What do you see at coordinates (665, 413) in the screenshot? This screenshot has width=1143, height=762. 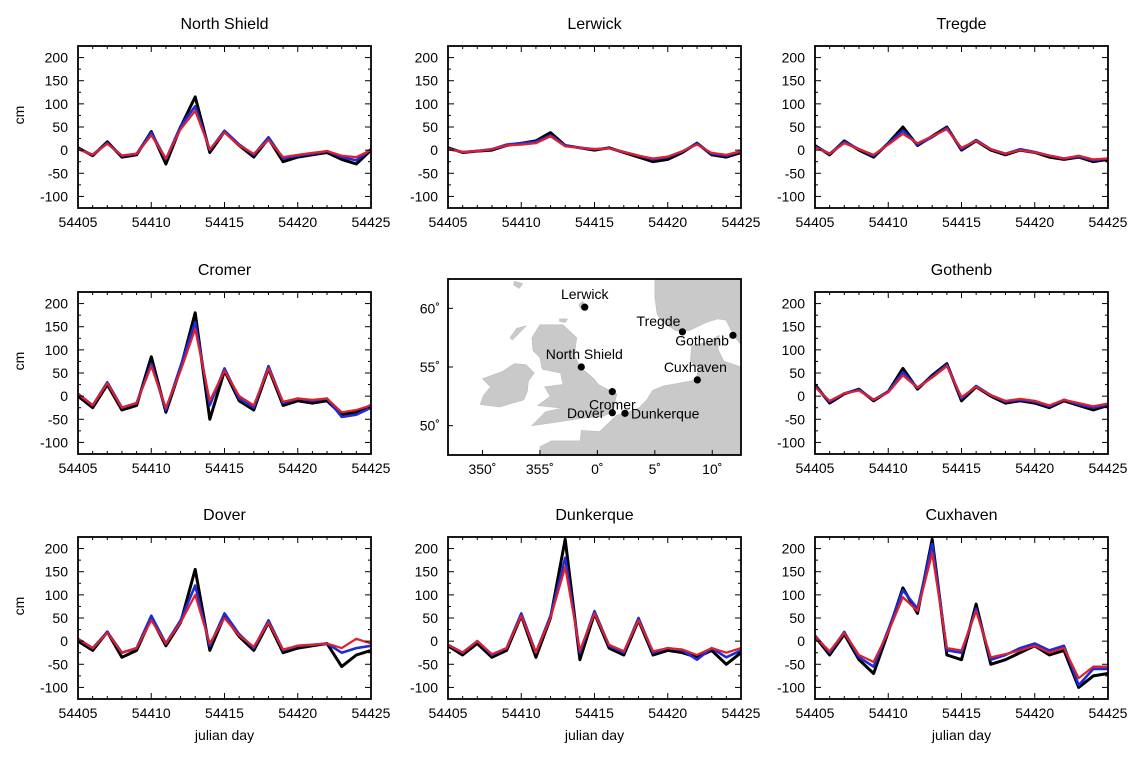 I see `station-label-dunkerque: Dunkerque` at bounding box center [665, 413].